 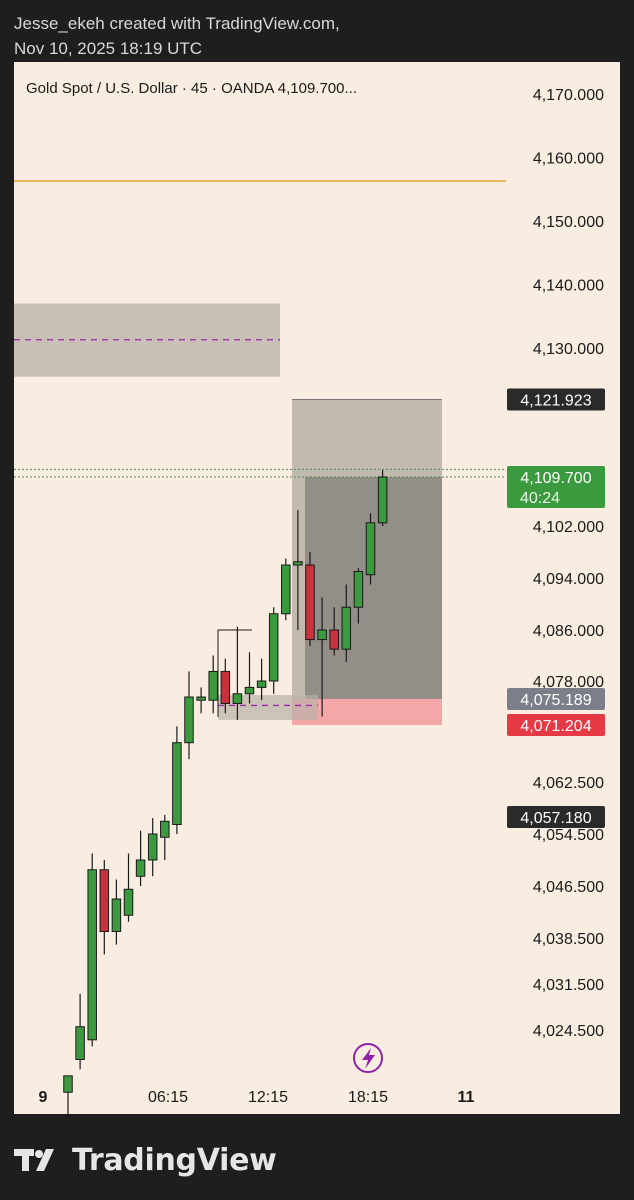 What do you see at coordinates (568, 527) in the screenshot?
I see `y-tick-label: 4,102.000` at bounding box center [568, 527].